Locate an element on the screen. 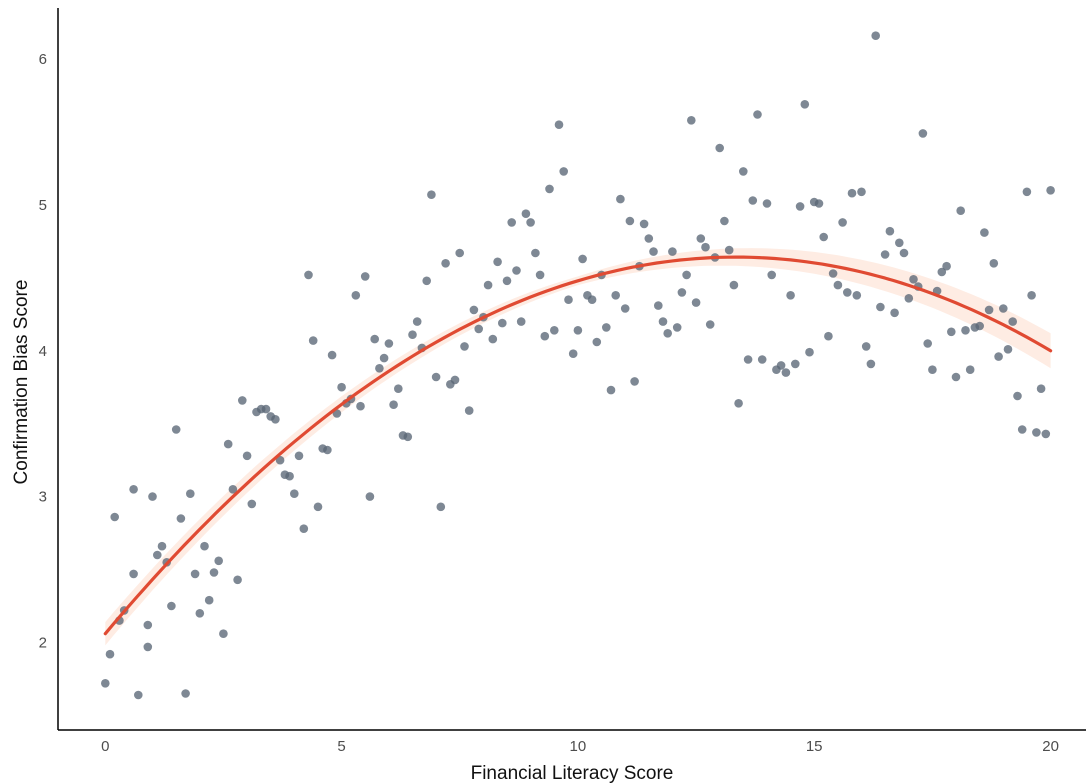 Image resolution: width=1086 pixels, height=784 pixels. x-tick-label: 15 is located at coordinates (814, 746).